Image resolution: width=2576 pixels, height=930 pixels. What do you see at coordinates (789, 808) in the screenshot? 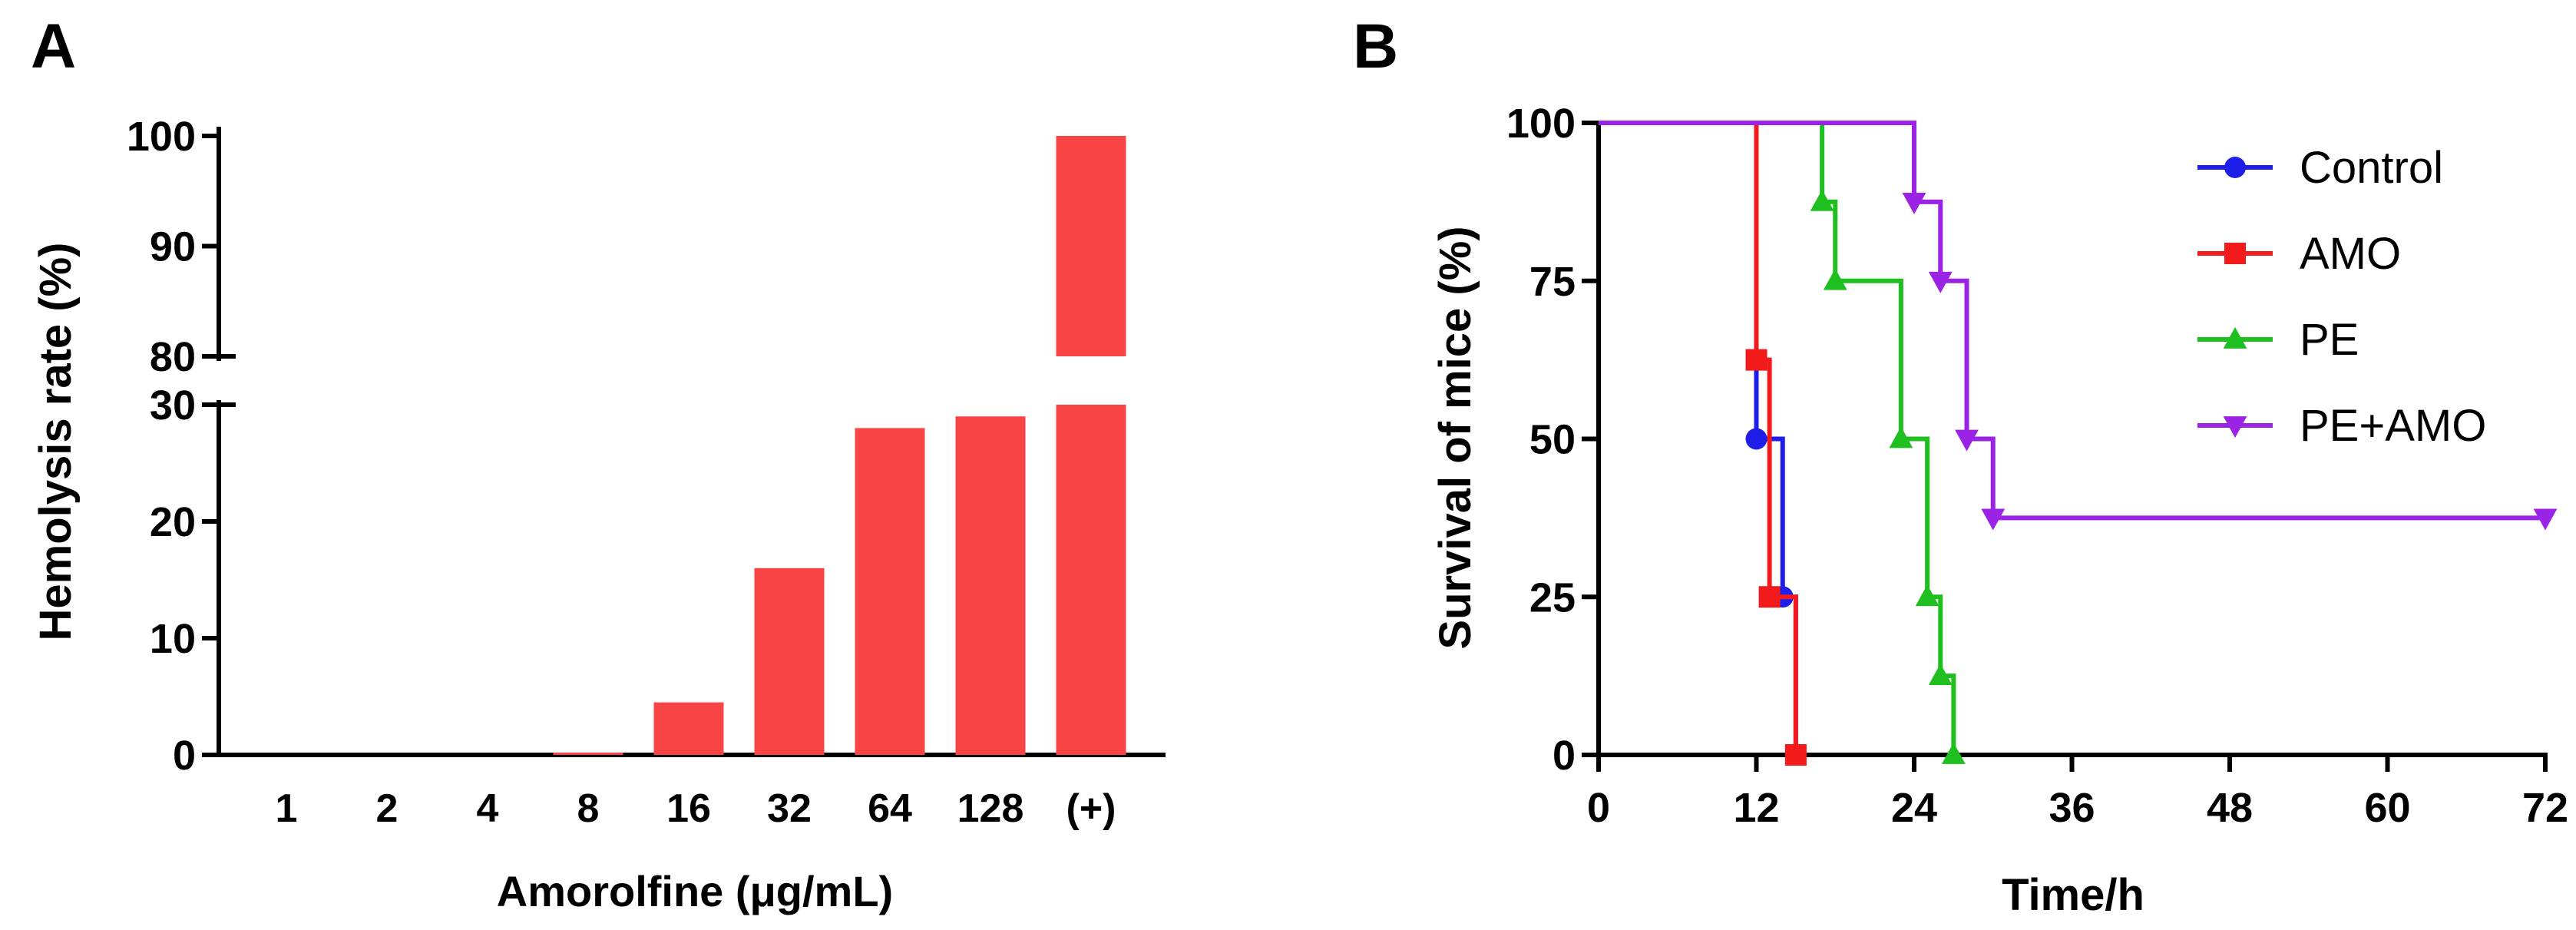
I see `x-tick-label: 32` at bounding box center [789, 808].